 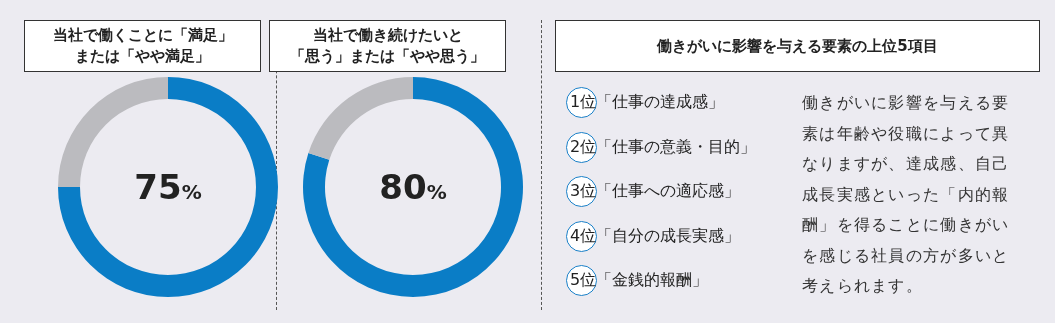 I want to click on text: 5位「金銭的報酬」, so click(x=639, y=280).